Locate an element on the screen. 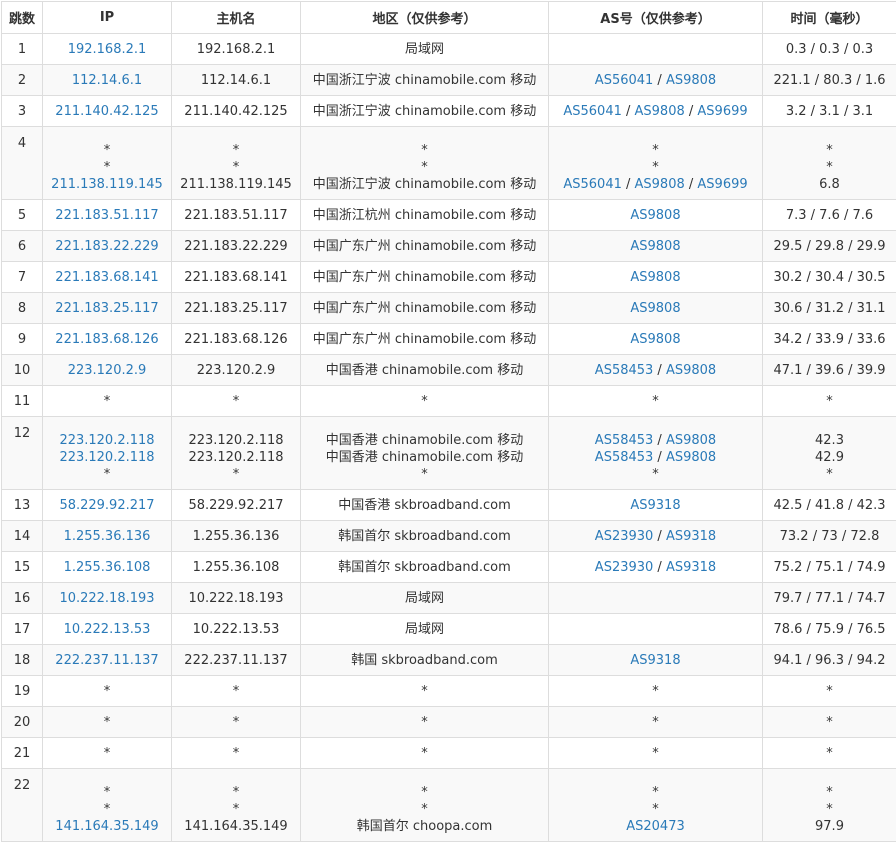 The width and height of the screenshot is (896, 846). table-row: 21***** is located at coordinates (449, 753).